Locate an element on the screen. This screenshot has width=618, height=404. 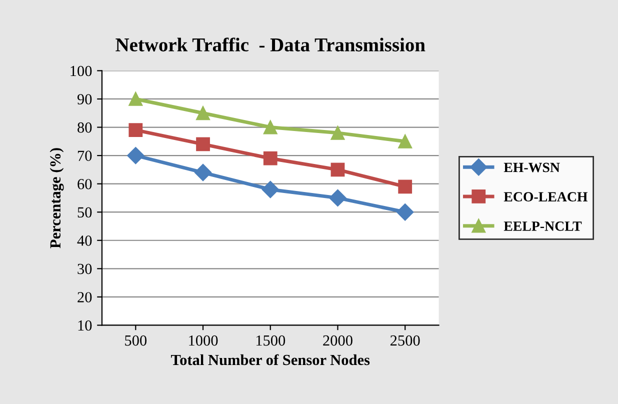
x-tick-label: 1000 is located at coordinates (203, 340).